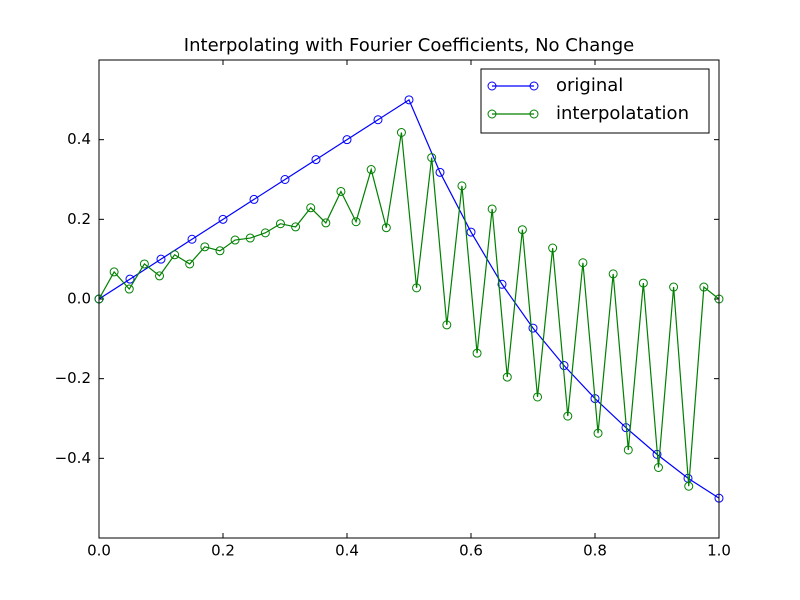 The height and width of the screenshot is (600, 800). I want to click on y-tick-label: 0.2, so click(79, 219).